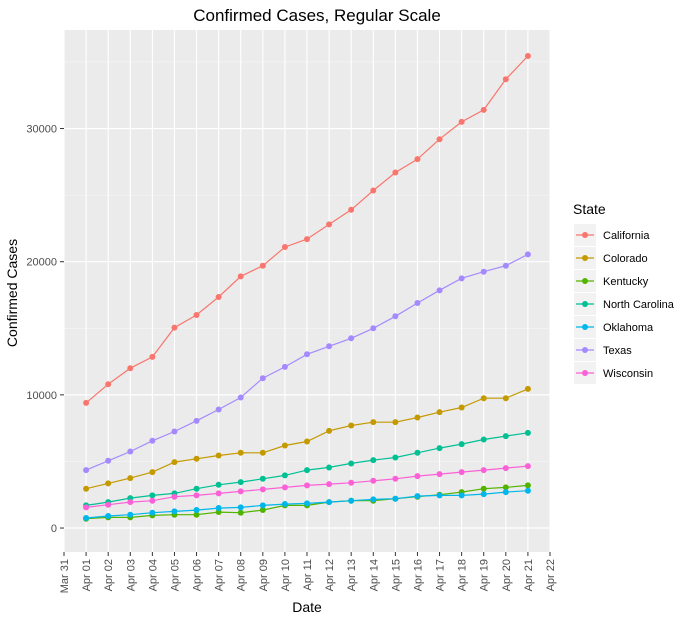 The height and width of the screenshot is (623, 693). I want to click on y-axis: 0 10000 20000 30000, so click(45, 329).